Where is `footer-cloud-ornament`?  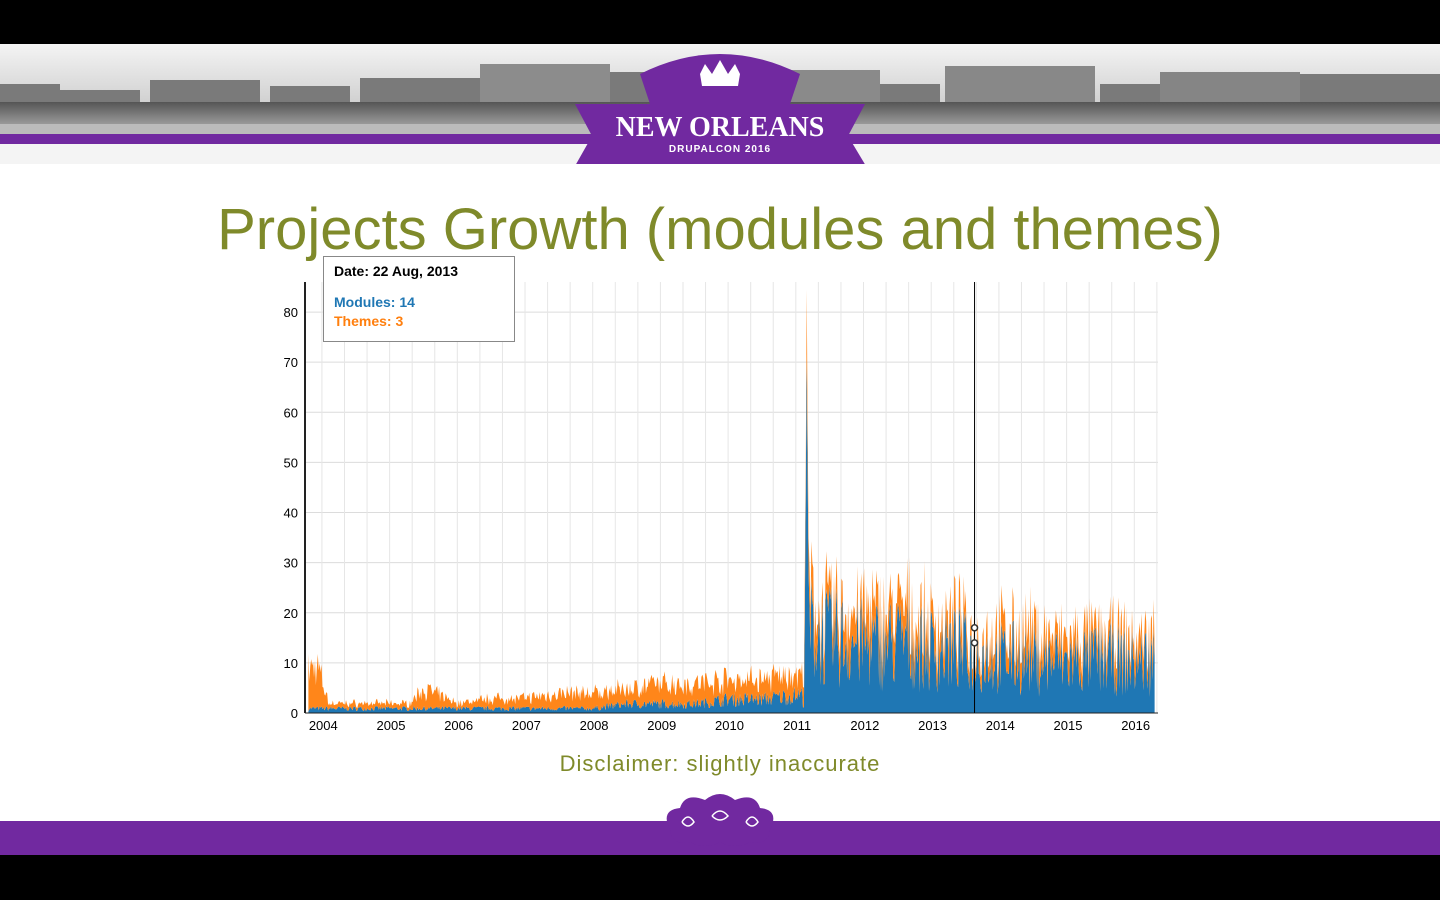 footer-cloud-ornament is located at coordinates (720, 820).